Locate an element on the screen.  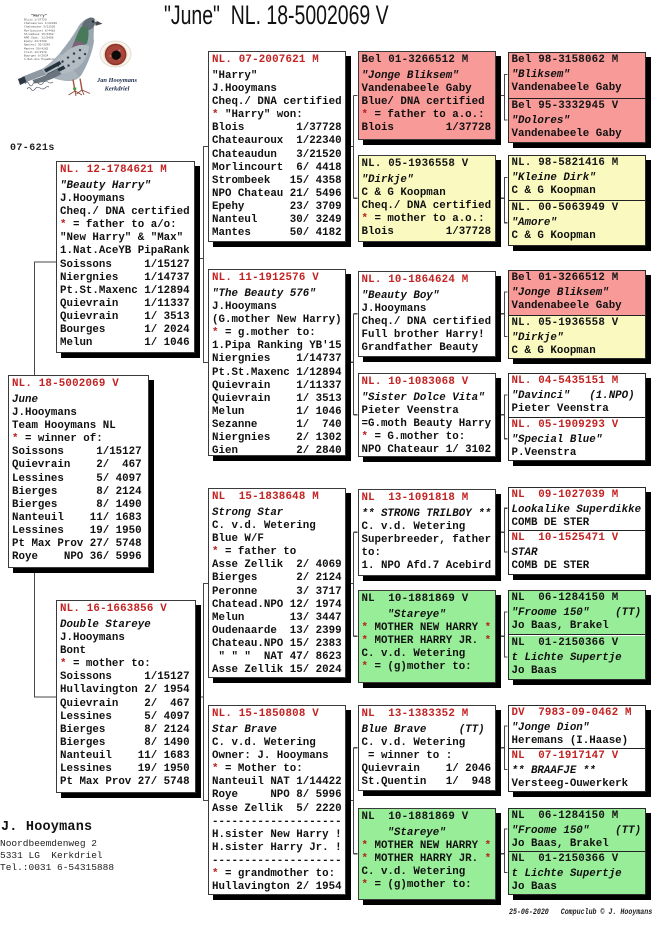
svg-text: Mantes 50/4182 is located at coordinates (36, 48).